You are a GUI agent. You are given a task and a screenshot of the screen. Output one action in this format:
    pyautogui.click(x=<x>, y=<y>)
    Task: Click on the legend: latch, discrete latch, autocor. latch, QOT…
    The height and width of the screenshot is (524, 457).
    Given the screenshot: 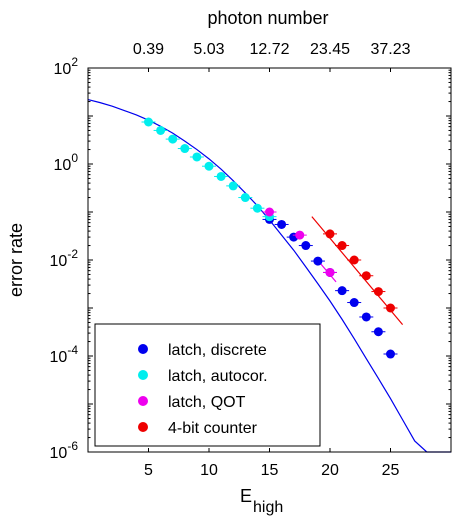 What is the action you would take?
    pyautogui.click(x=207, y=385)
    